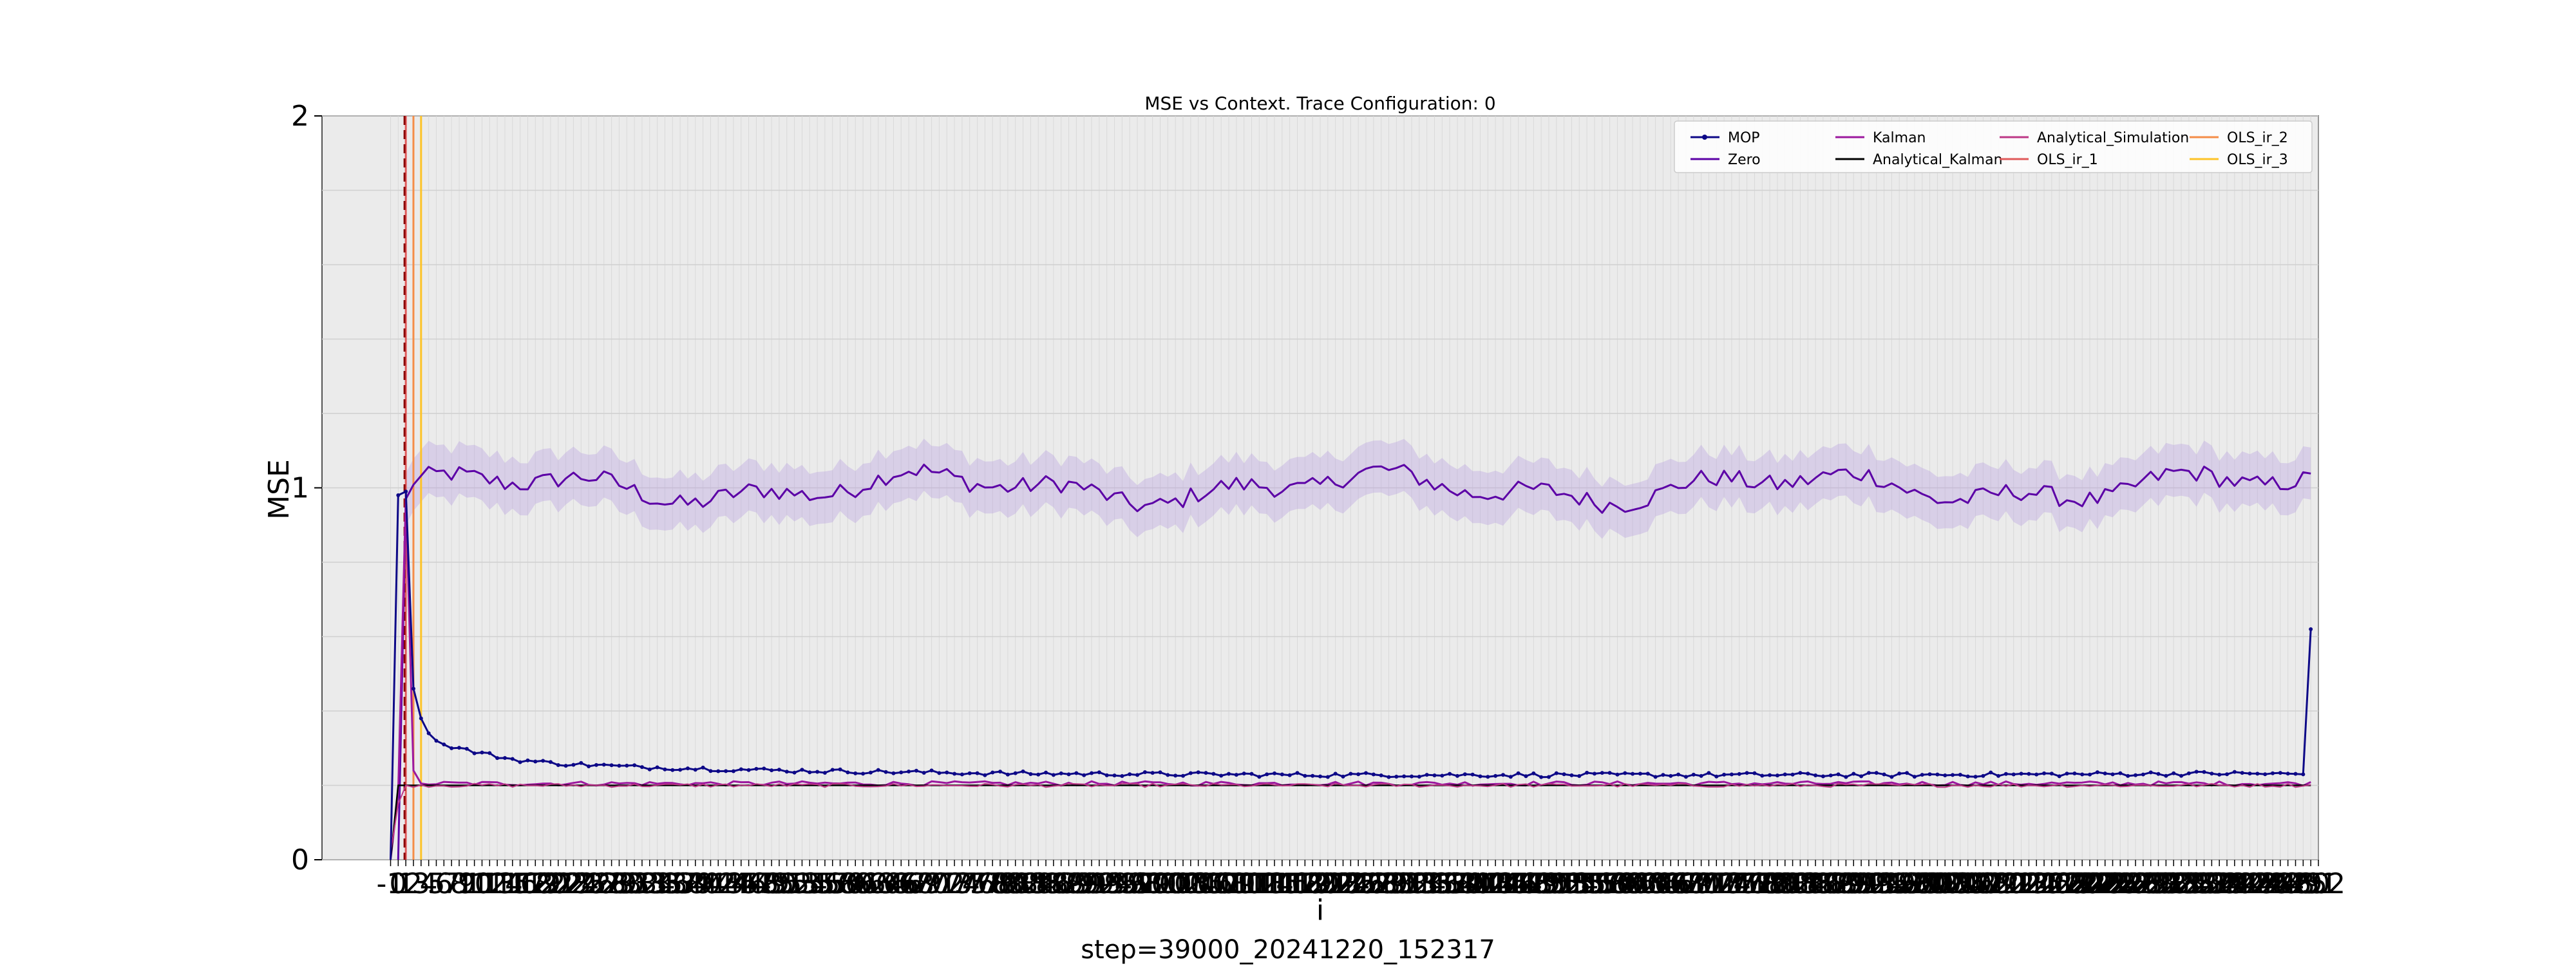  What do you see at coordinates (1724, 883) in the screenshot?
I see `x-tick-label: 174` at bounding box center [1724, 883].